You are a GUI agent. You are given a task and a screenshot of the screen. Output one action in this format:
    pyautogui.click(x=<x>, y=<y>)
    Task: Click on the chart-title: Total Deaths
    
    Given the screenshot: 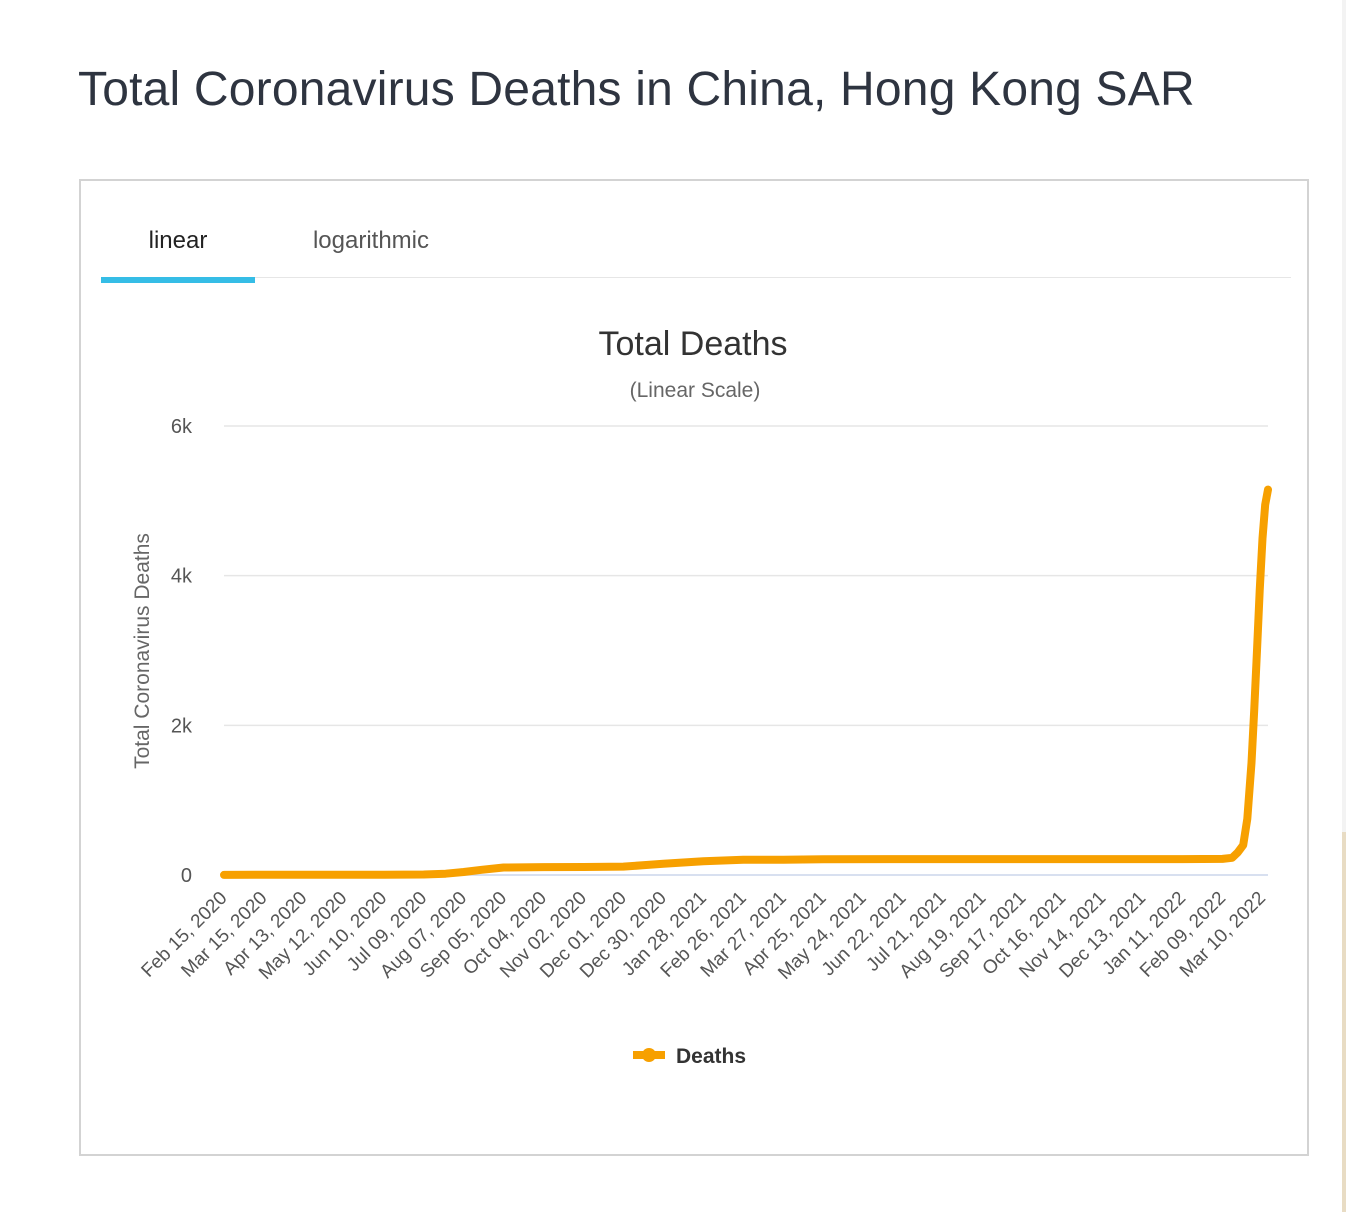 What is the action you would take?
    pyautogui.click(x=693, y=344)
    